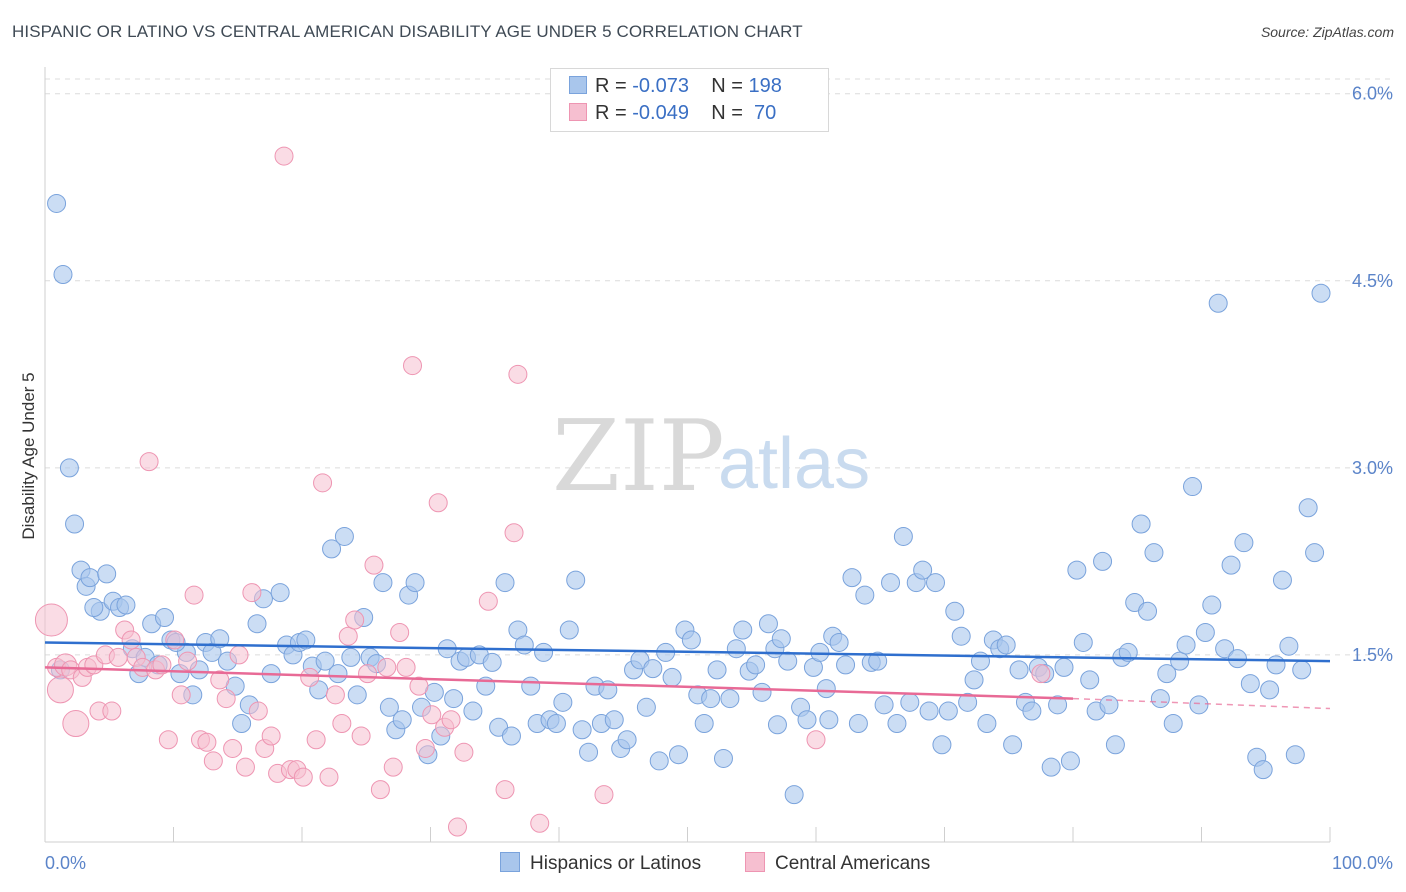  Describe the element at coordinates (1372, 468) in the screenshot. I see `y-tick-label: 3.0%` at that location.